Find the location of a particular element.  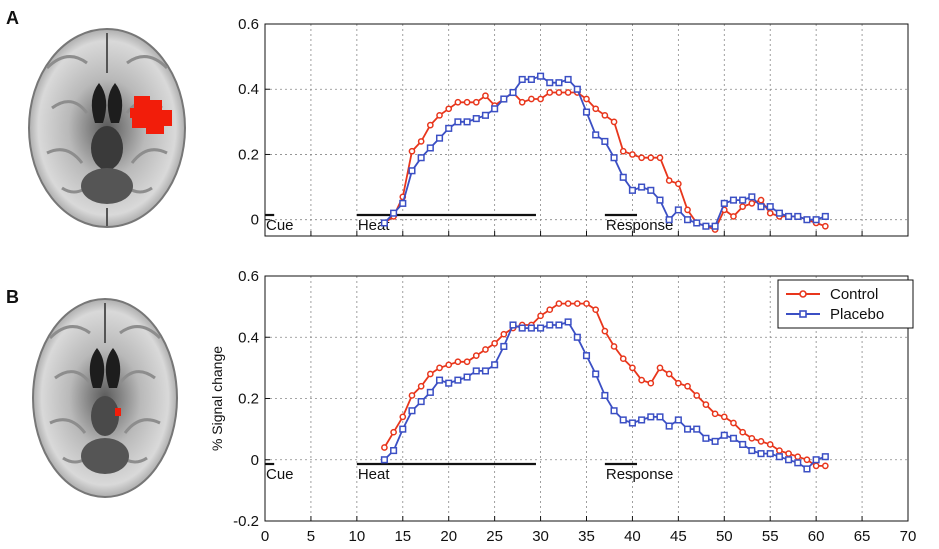

chart-b-xtick-label-5: 25 is located at coordinates (494, 536).